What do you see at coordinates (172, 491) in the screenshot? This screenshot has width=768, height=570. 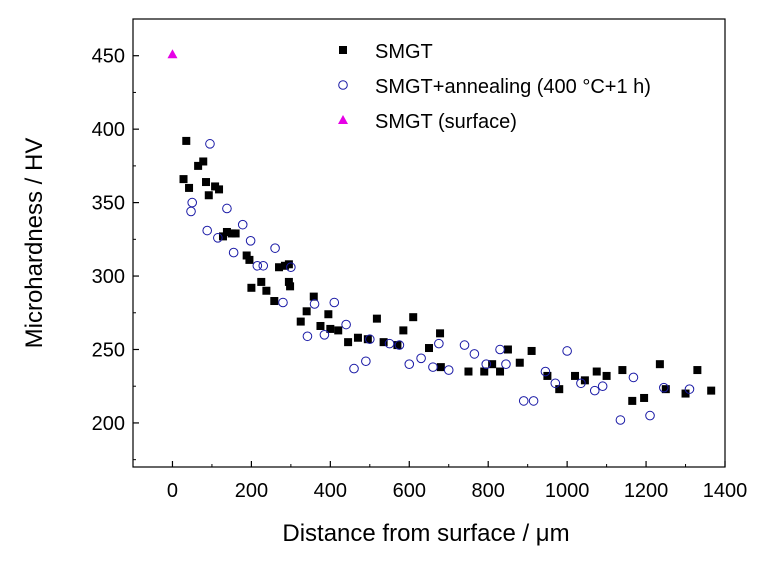 I see `x-tick-label: 0` at bounding box center [172, 491].